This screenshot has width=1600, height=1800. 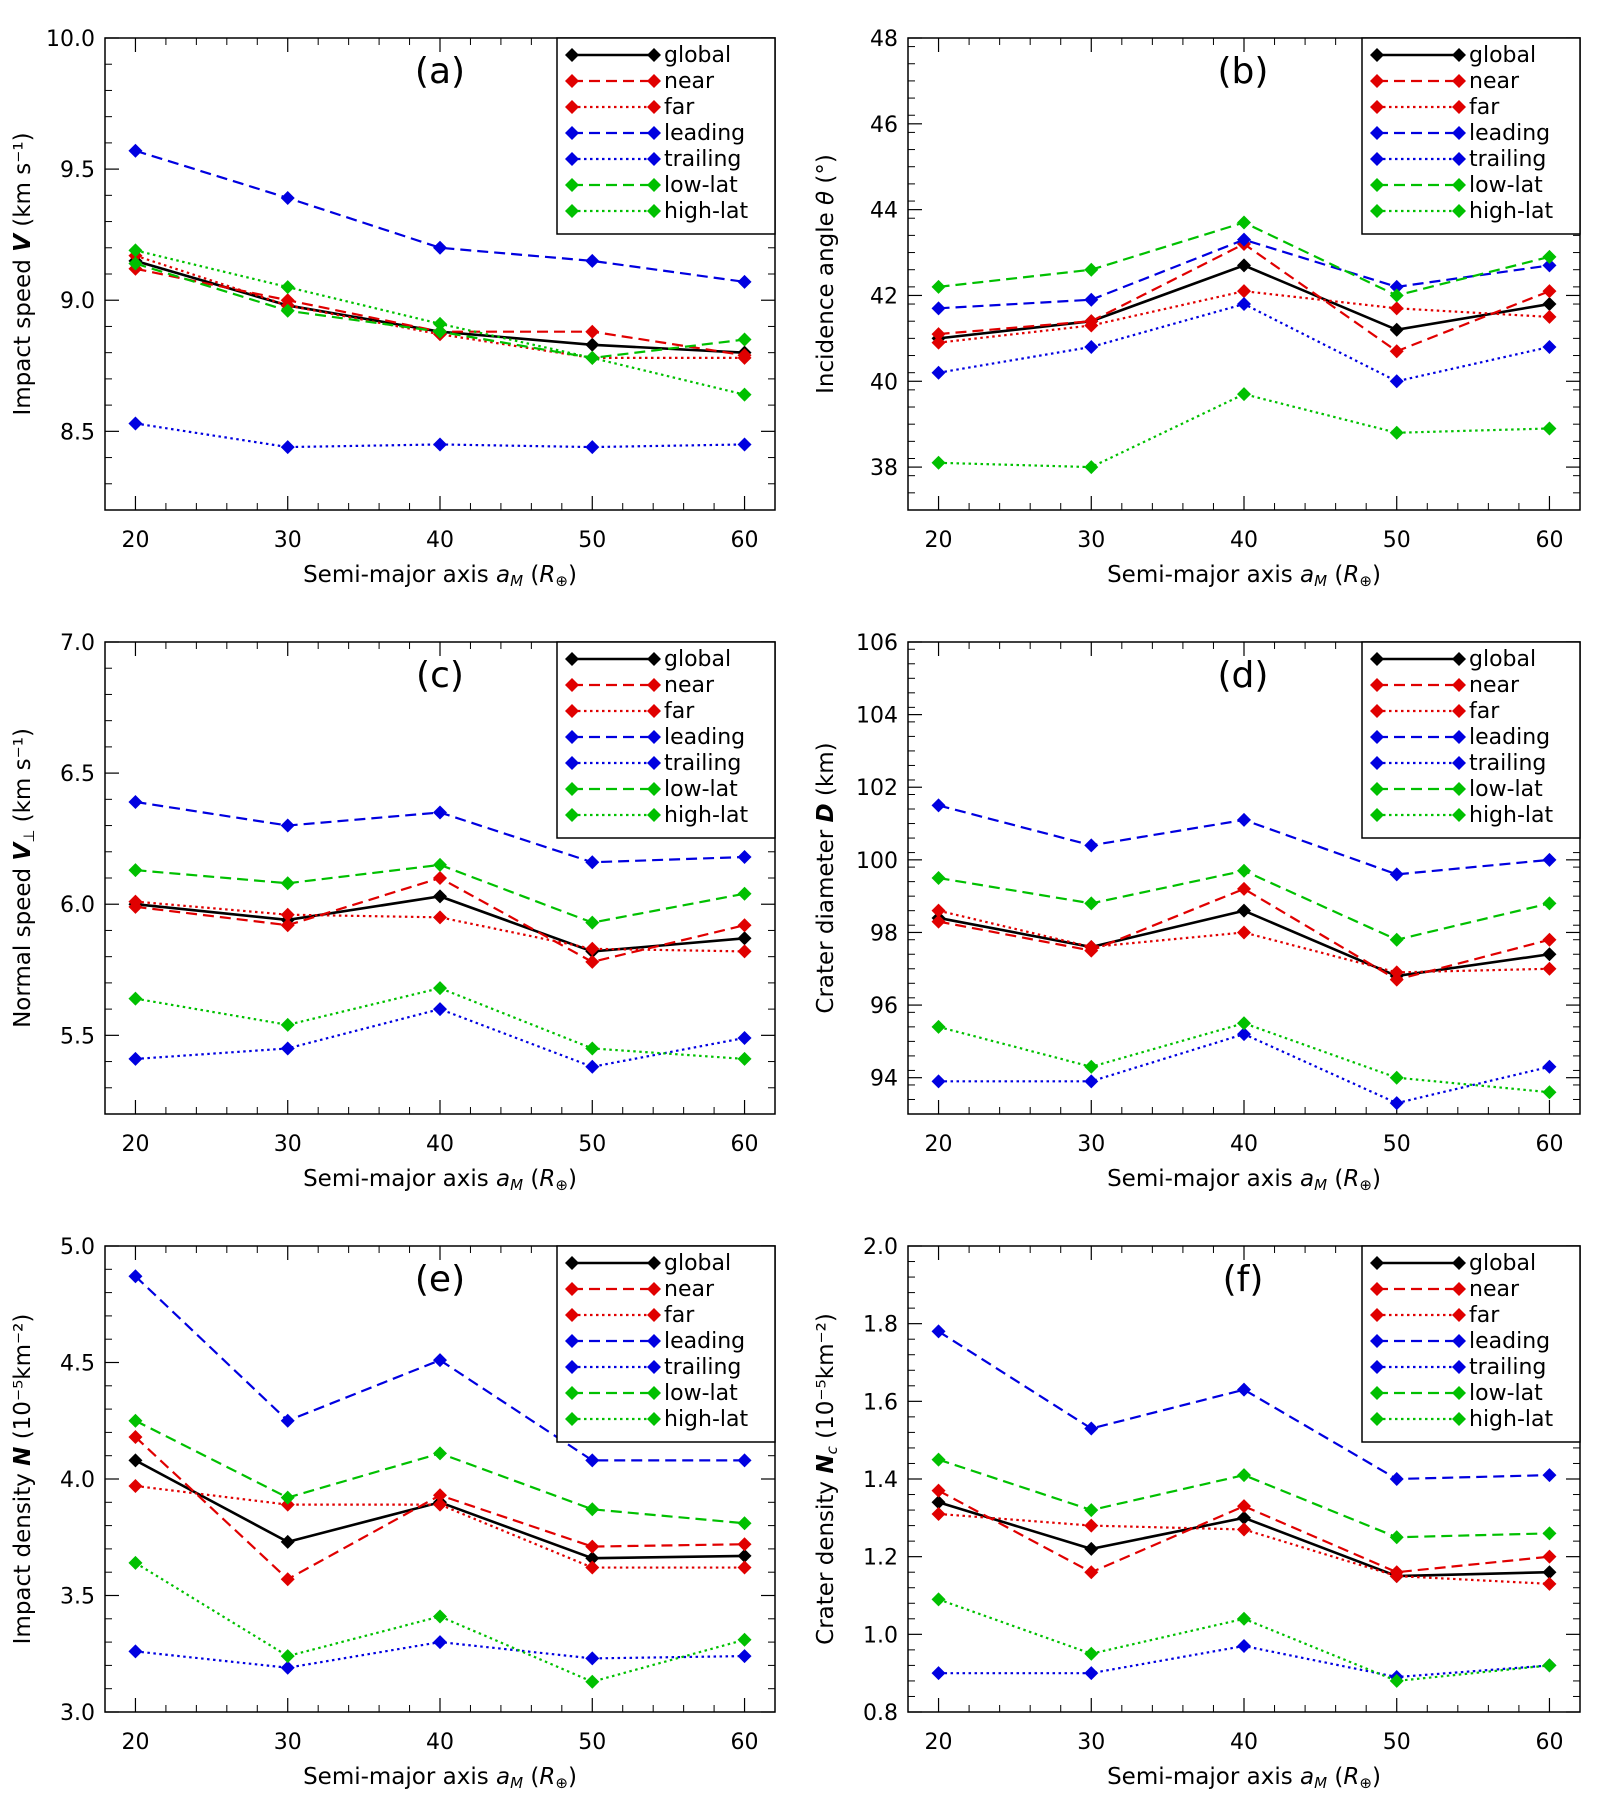 What do you see at coordinates (440, 576) in the screenshot?
I see `x-axis-label: Semi-major axis aM (R⊕)` at bounding box center [440, 576].